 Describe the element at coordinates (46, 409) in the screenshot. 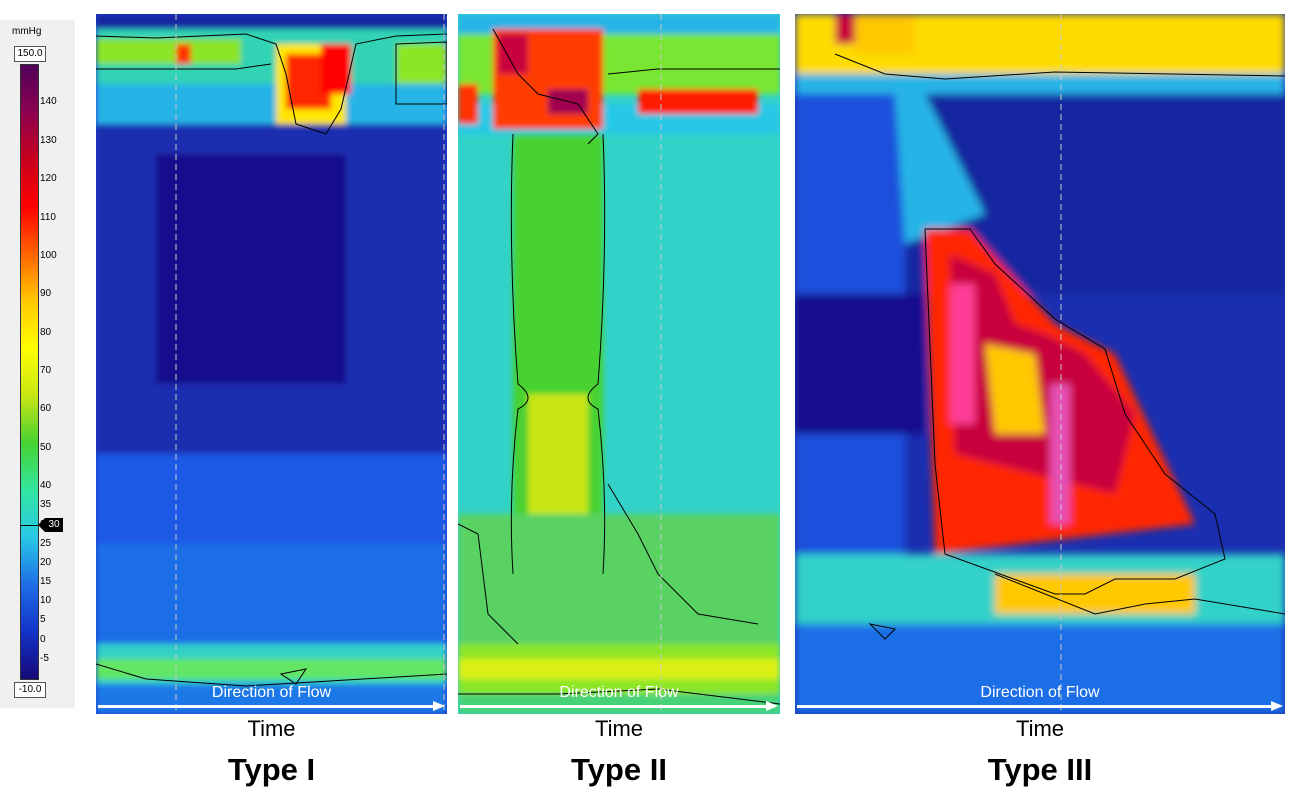

I see `colorbar-tick-label: 60` at that location.